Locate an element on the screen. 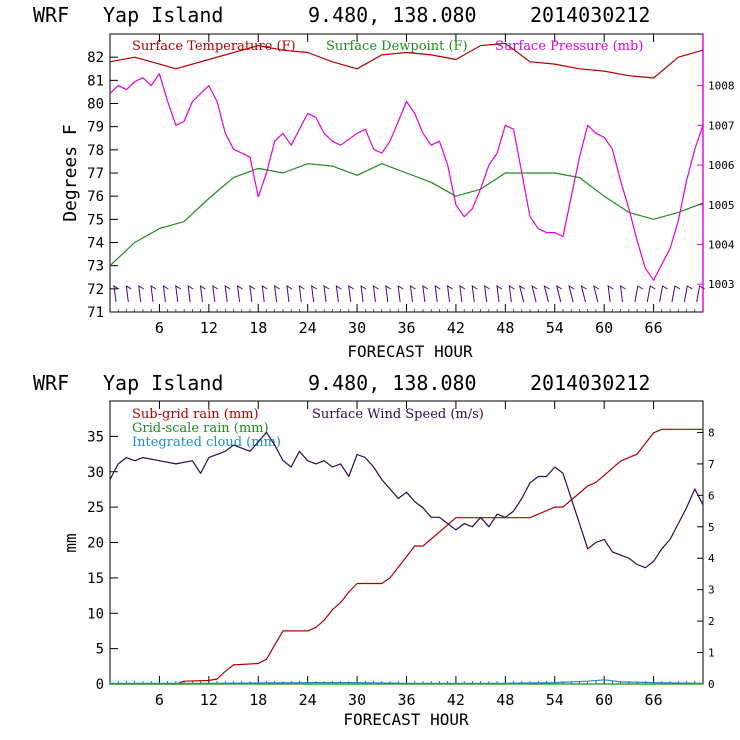 Image resolution: width=740 pixels, height=740 pixels. x-tick-label: 18 is located at coordinates (258, 700).